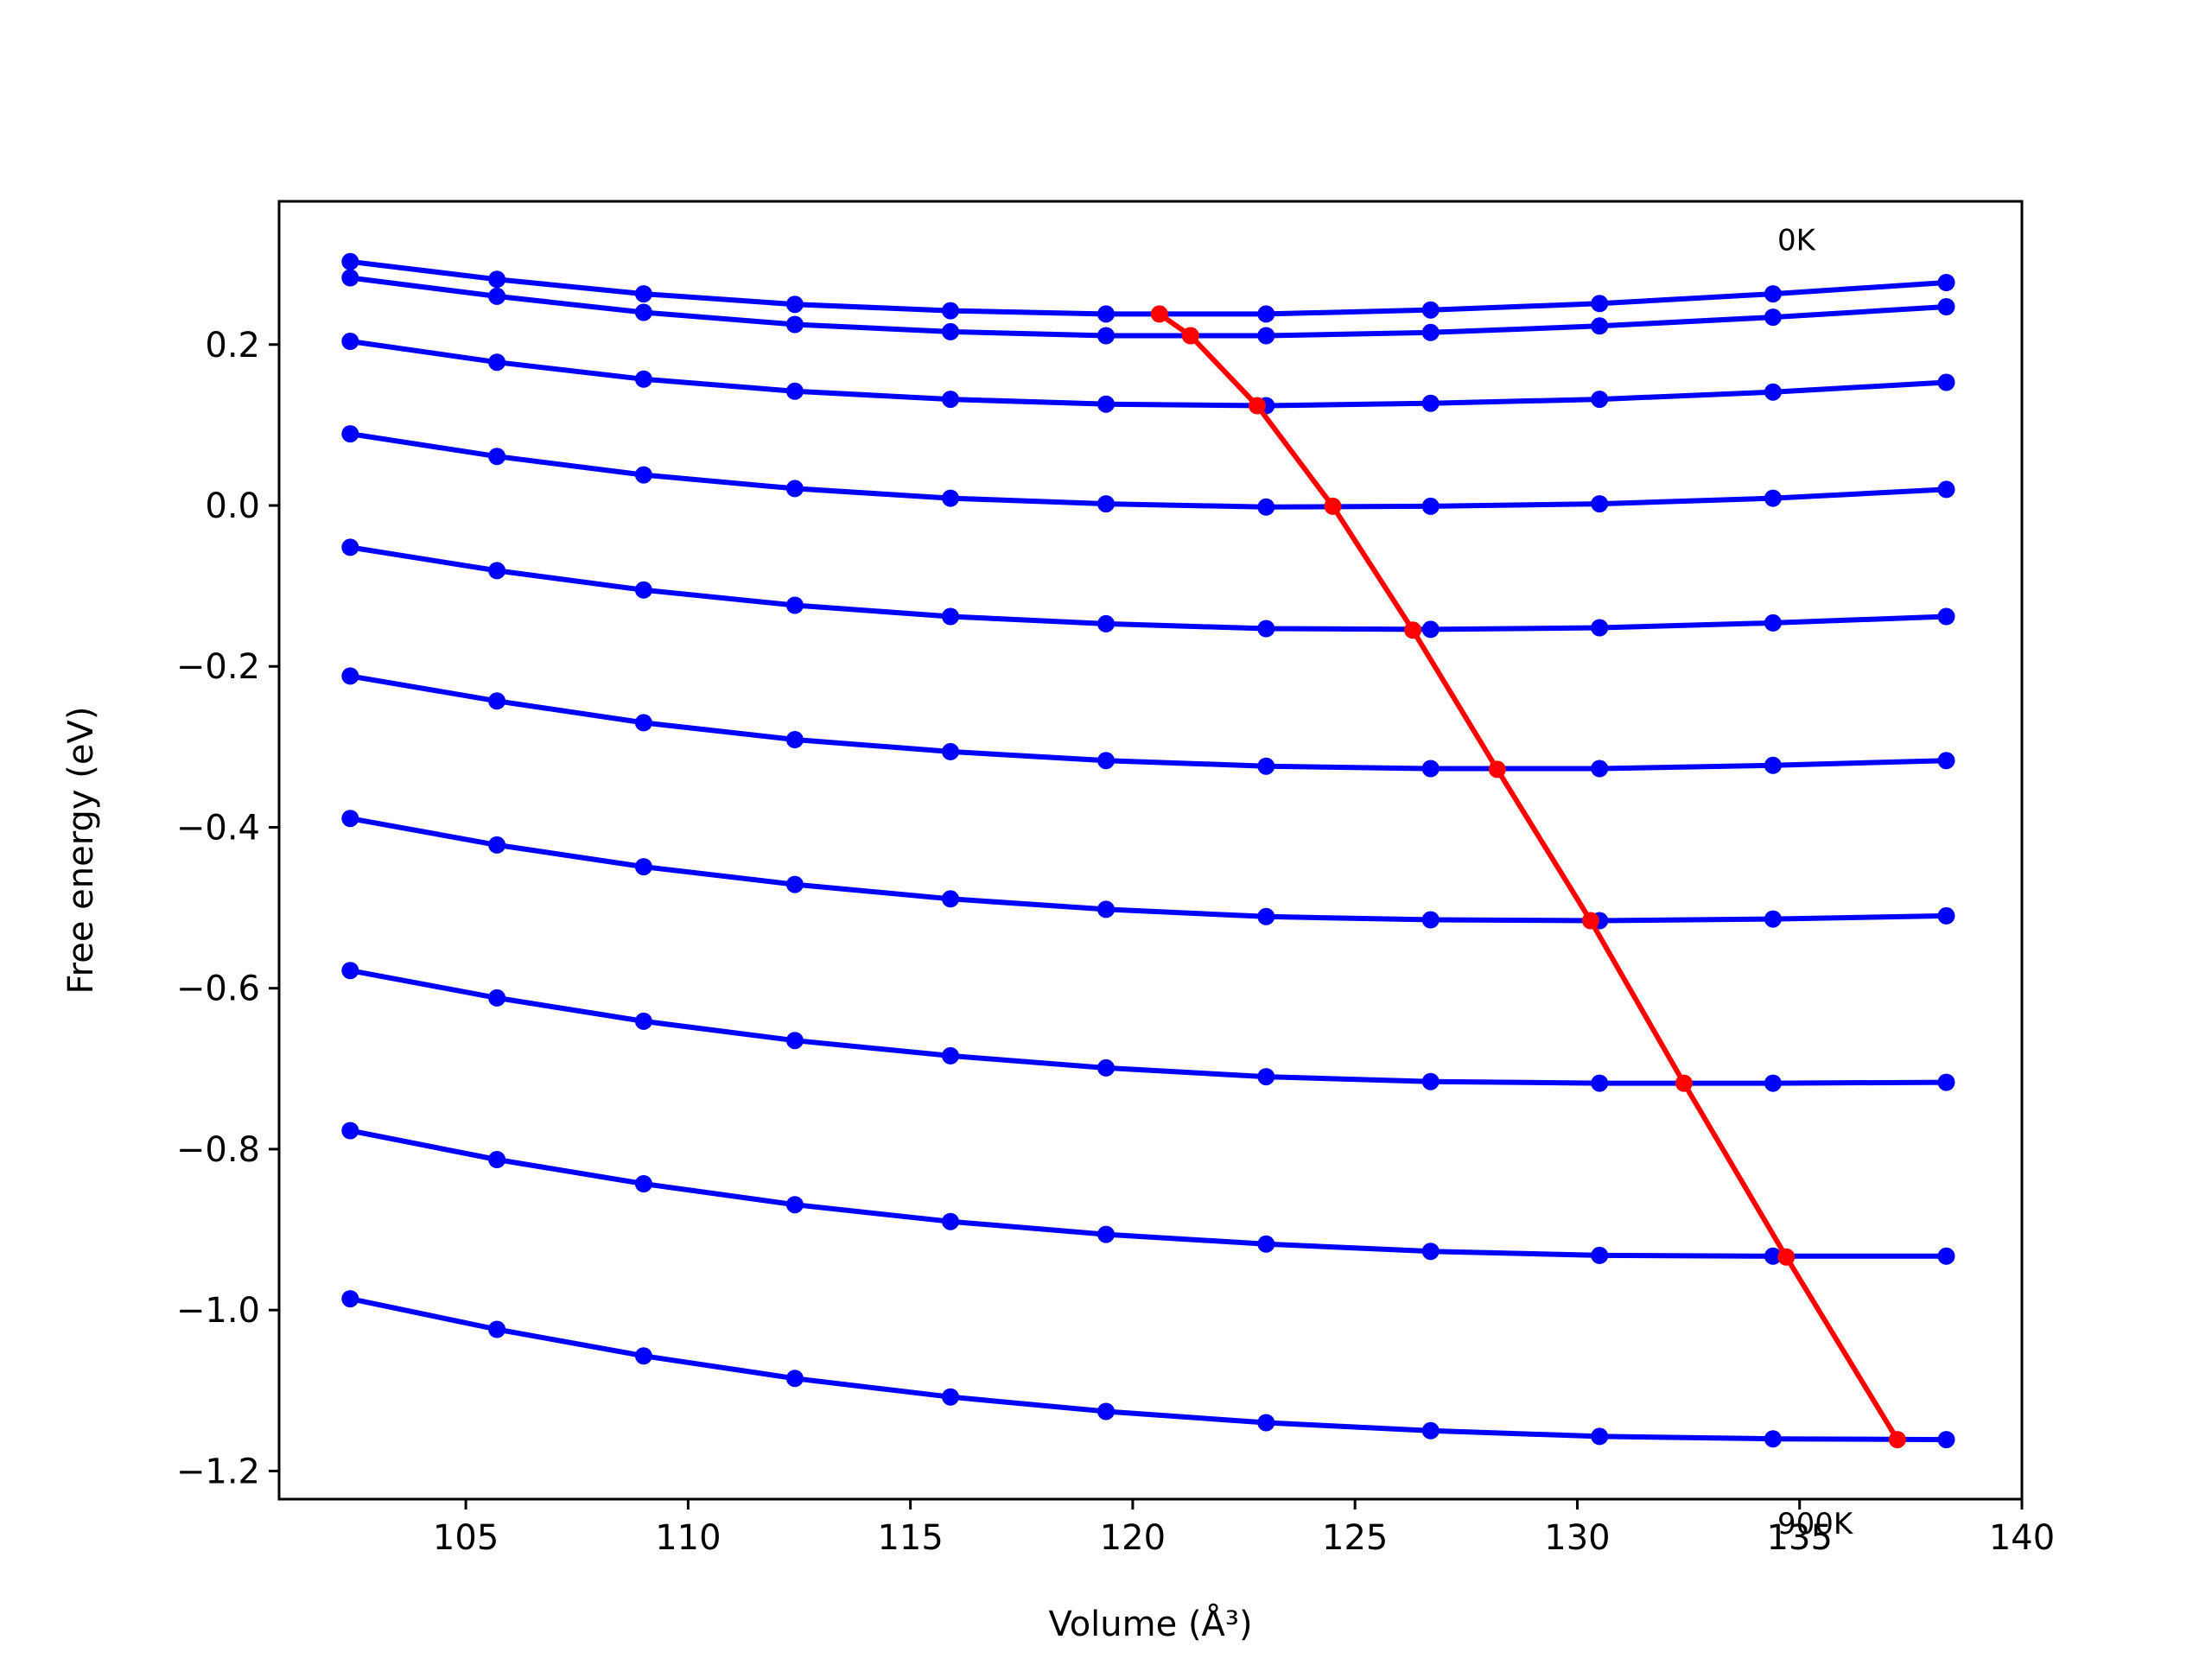 The height and width of the screenshot is (1659, 2212). I want to click on x-tick-label-0: 105, so click(466, 1538).